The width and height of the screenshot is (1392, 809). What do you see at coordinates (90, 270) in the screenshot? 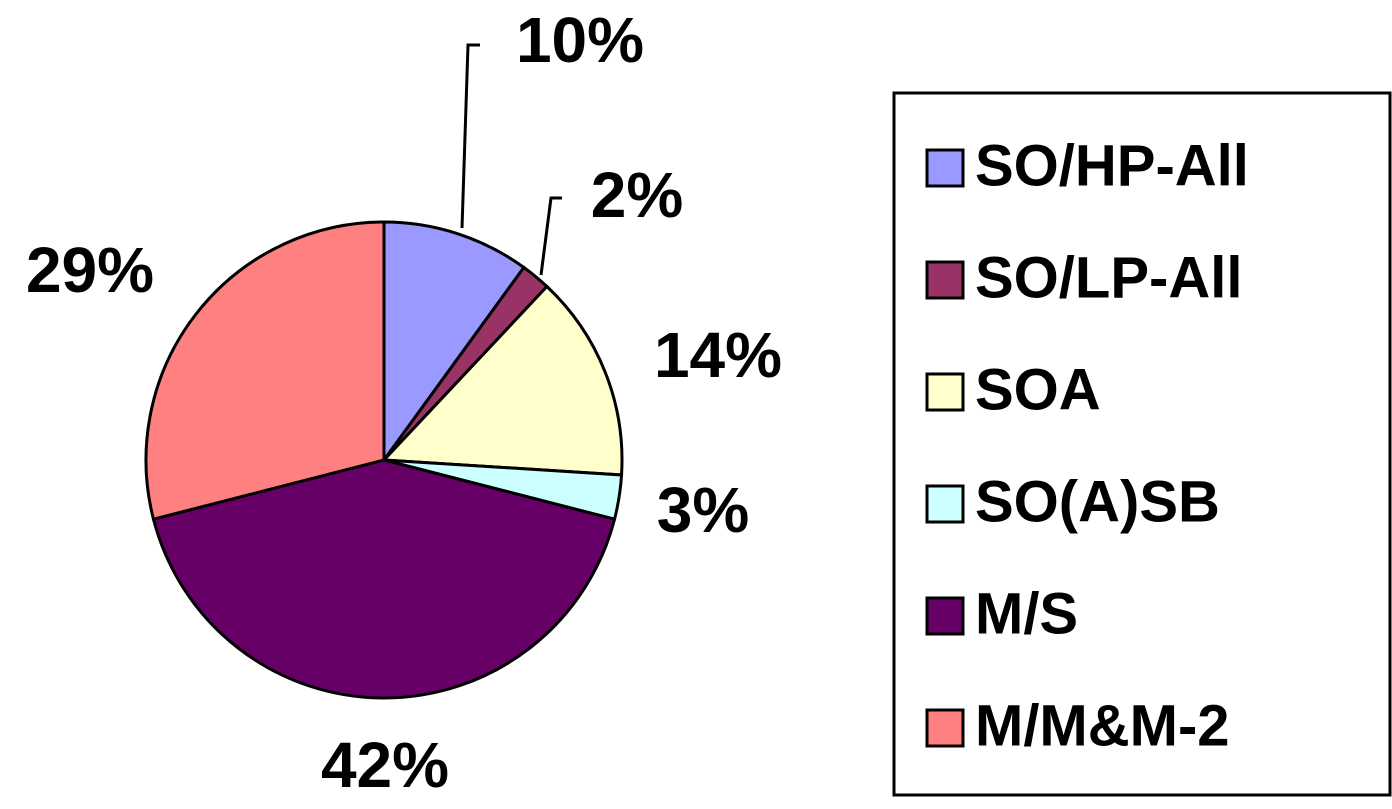
I see `data-label: 29%` at bounding box center [90, 270].